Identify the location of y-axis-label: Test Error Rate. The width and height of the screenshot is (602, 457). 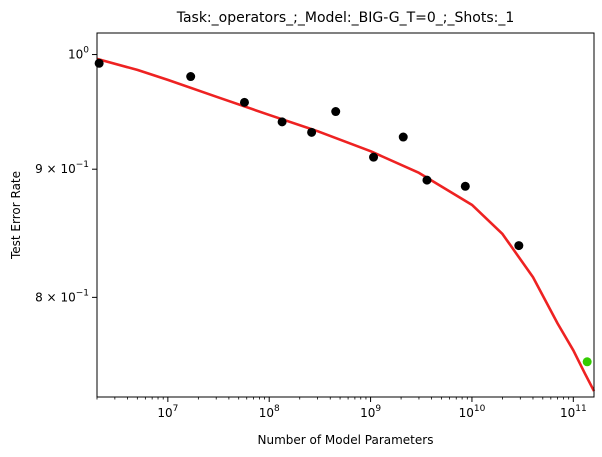
(16, 215).